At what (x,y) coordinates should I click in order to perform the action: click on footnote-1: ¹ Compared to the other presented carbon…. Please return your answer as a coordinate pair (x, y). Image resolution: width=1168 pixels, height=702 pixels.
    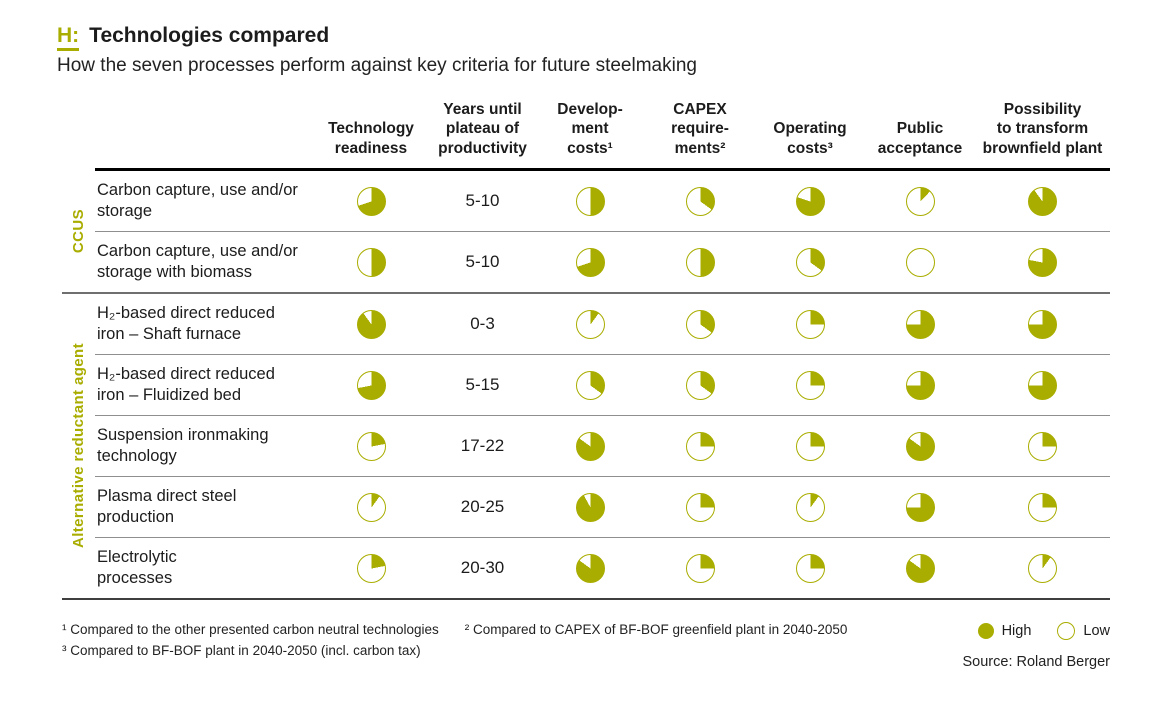
    Looking at the image, I should click on (250, 629).